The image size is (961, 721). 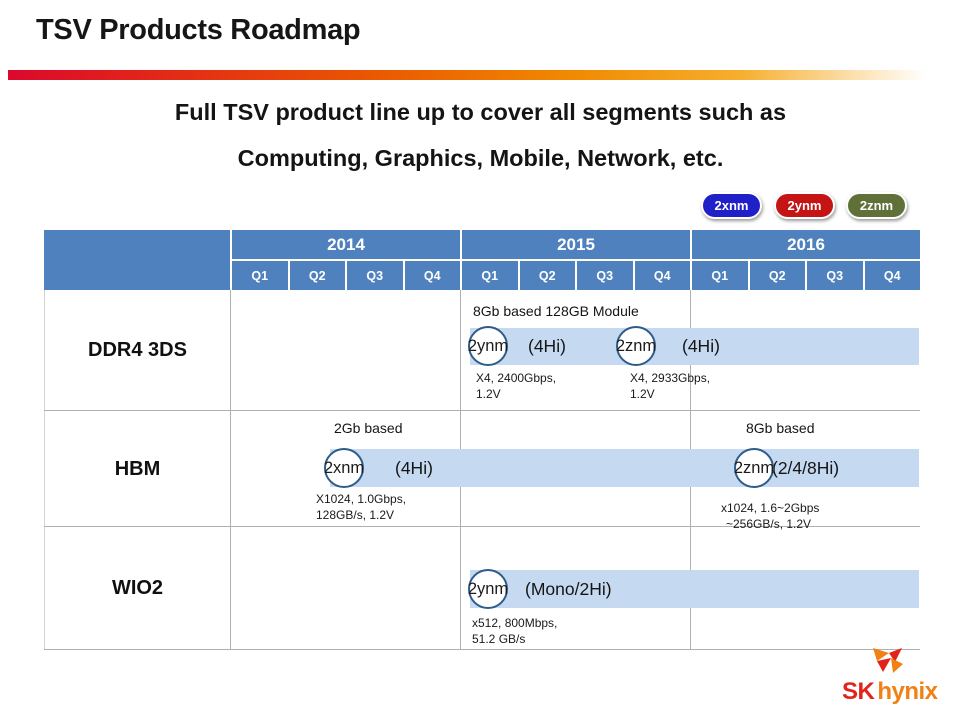 What do you see at coordinates (344, 468) in the screenshot?
I see `hbm-node-circle-2xnm: 2xnm` at bounding box center [344, 468].